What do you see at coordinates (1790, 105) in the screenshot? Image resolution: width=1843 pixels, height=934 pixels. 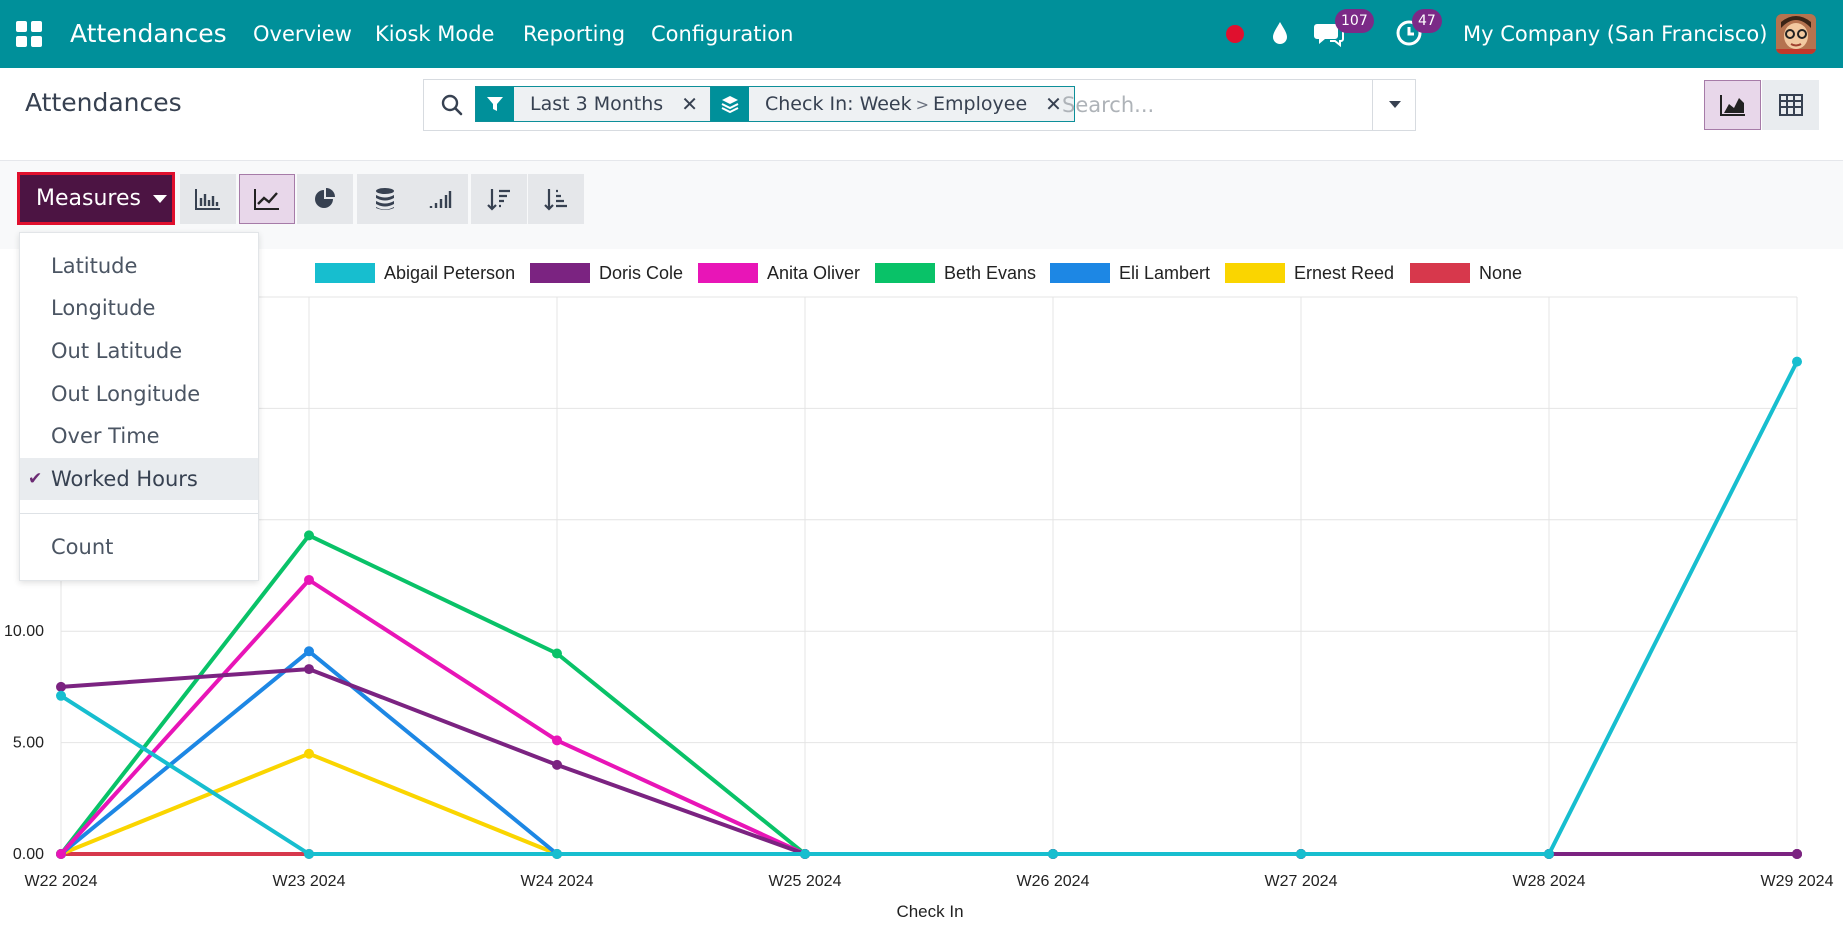 I see `pivot-view-button` at bounding box center [1790, 105].